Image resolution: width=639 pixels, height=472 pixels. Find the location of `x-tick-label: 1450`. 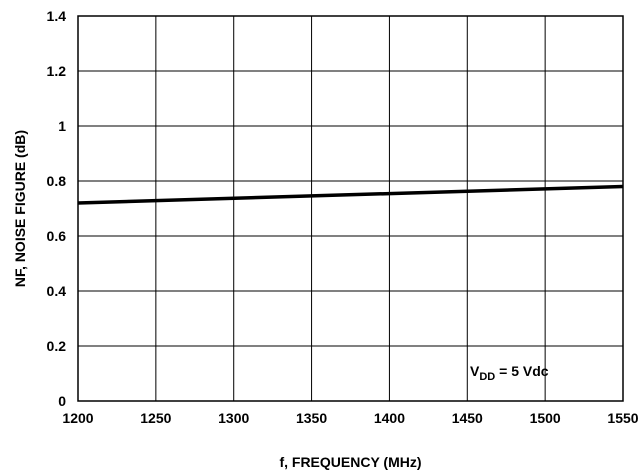

x-tick-label: 1450 is located at coordinates (467, 418).